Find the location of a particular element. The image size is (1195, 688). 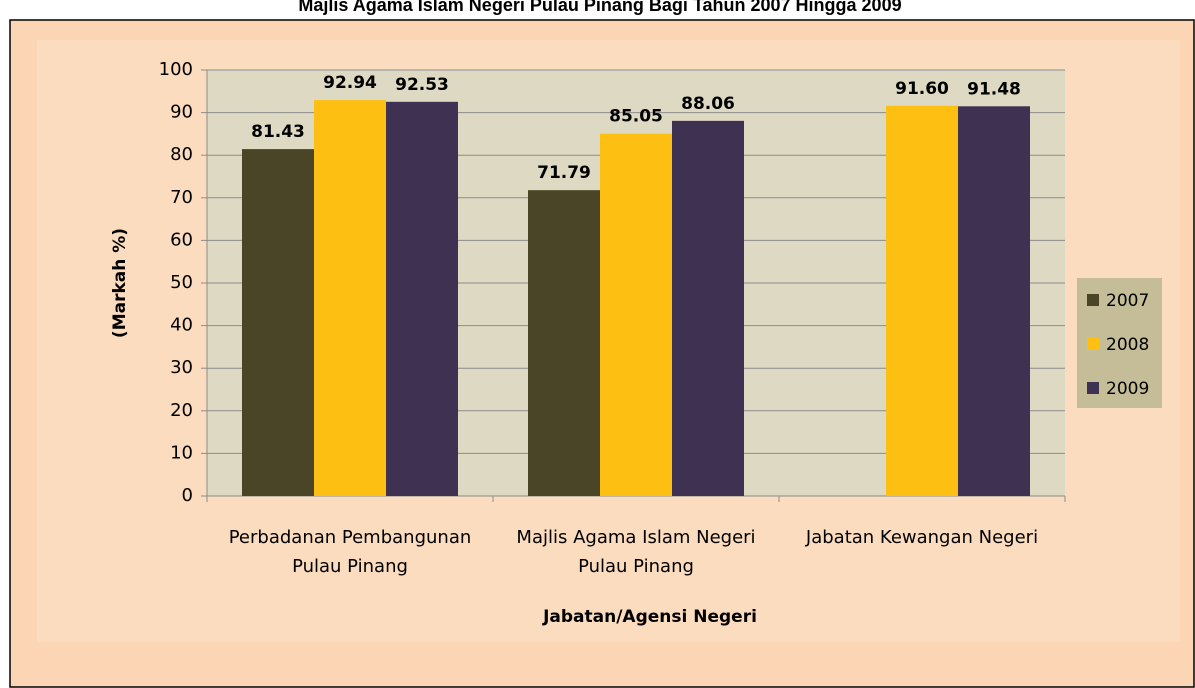

y-tick-label: 50 is located at coordinates (181, 282).